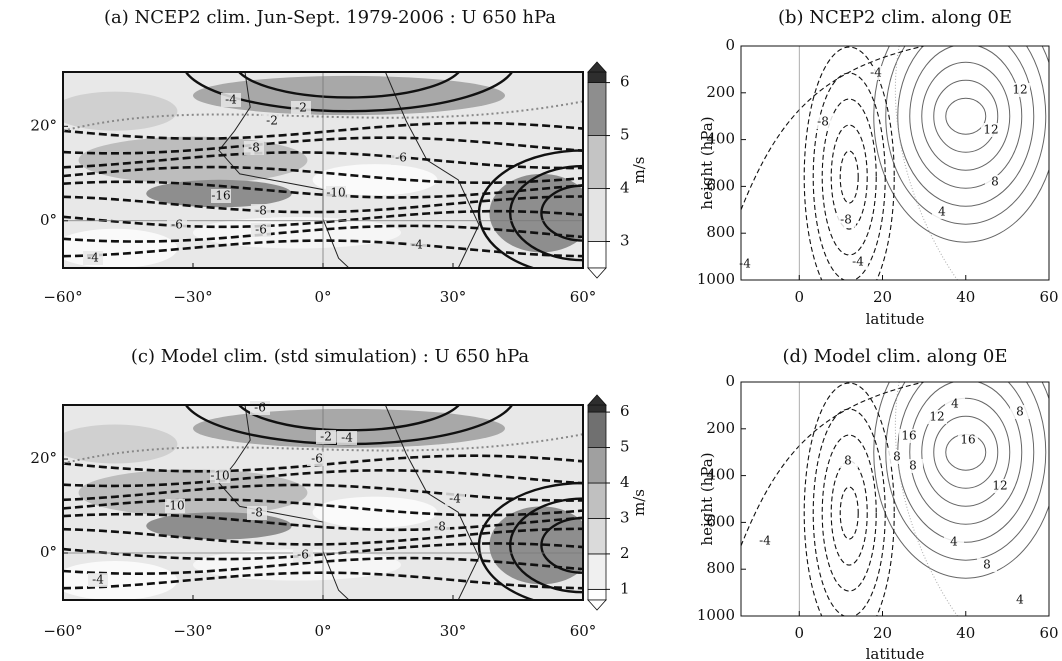 This screenshot has height=661, width=1062. What do you see at coordinates (453, 297) in the screenshot?
I see `x-tick-label: 30°` at bounding box center [453, 297].